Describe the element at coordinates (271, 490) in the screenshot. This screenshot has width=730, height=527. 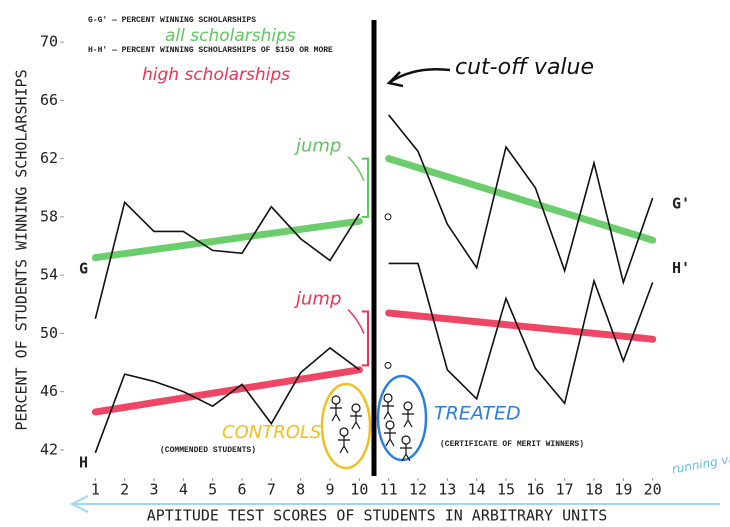
I see `x-tick-label: 7` at that location.